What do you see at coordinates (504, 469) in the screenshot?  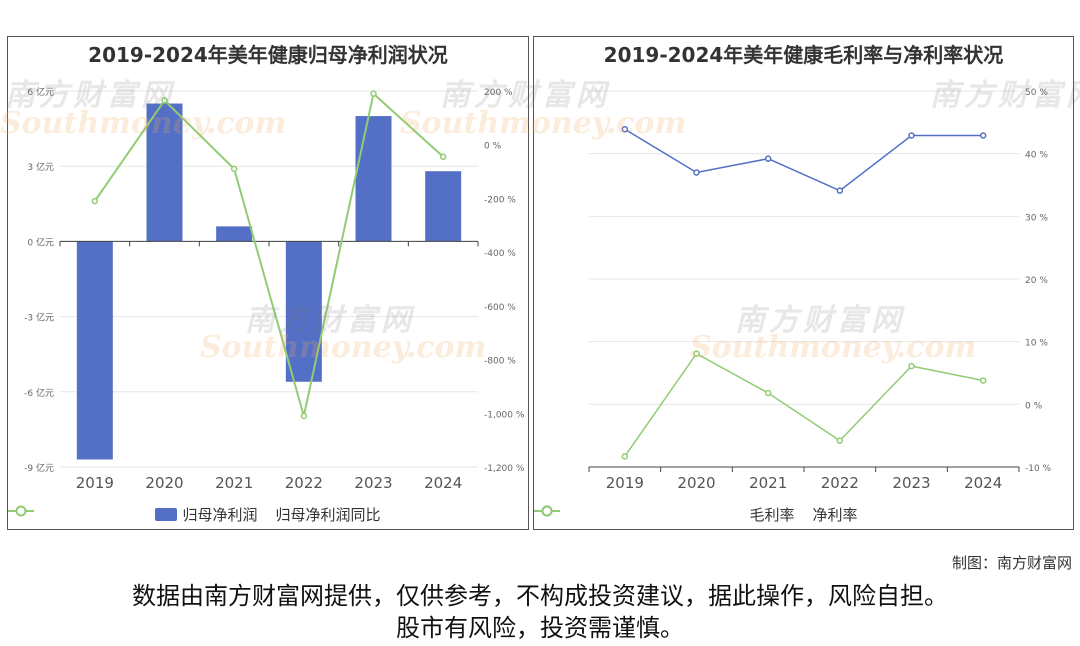 I see `y2-tick-label: -1,200 %` at bounding box center [504, 469].